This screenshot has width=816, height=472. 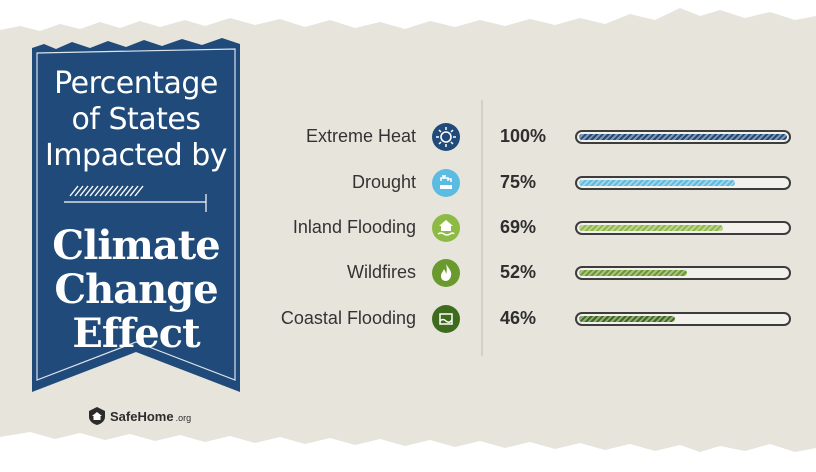 What do you see at coordinates (136, 83) in the screenshot?
I see `banner-subtitle-line-1: Percentage` at bounding box center [136, 83].